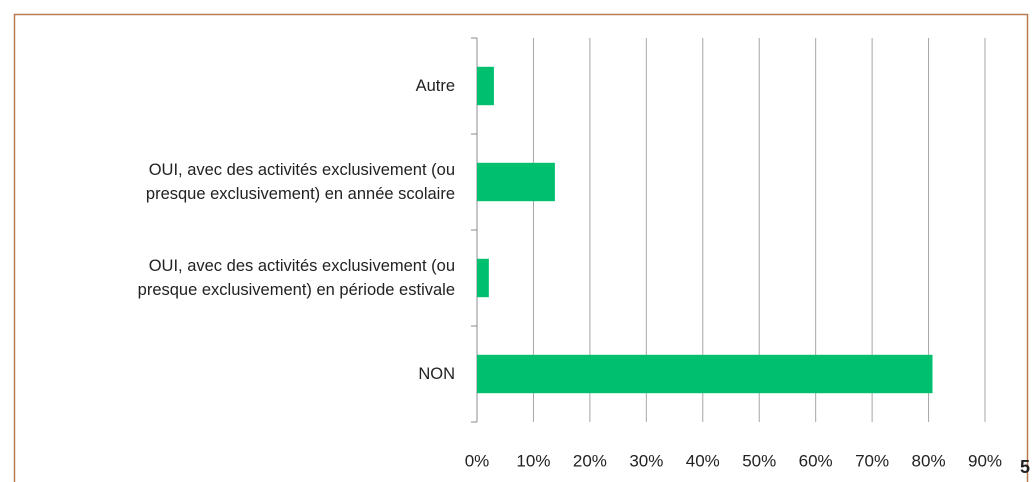 Image resolution: width=1033 pixels, height=482 pixels. What do you see at coordinates (759, 460) in the screenshot?
I see `x-tick-label: 50%` at bounding box center [759, 460].